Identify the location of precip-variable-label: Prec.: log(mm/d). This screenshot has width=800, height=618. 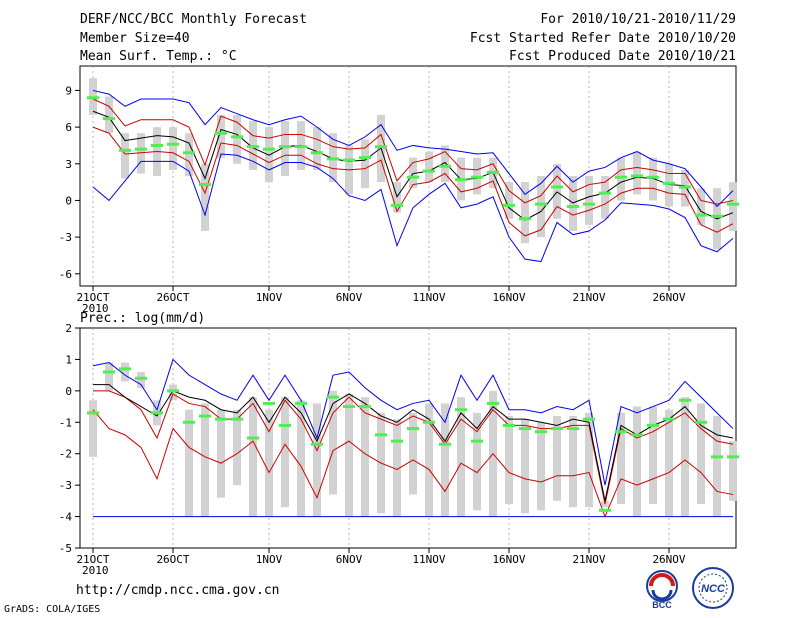
(142, 318).